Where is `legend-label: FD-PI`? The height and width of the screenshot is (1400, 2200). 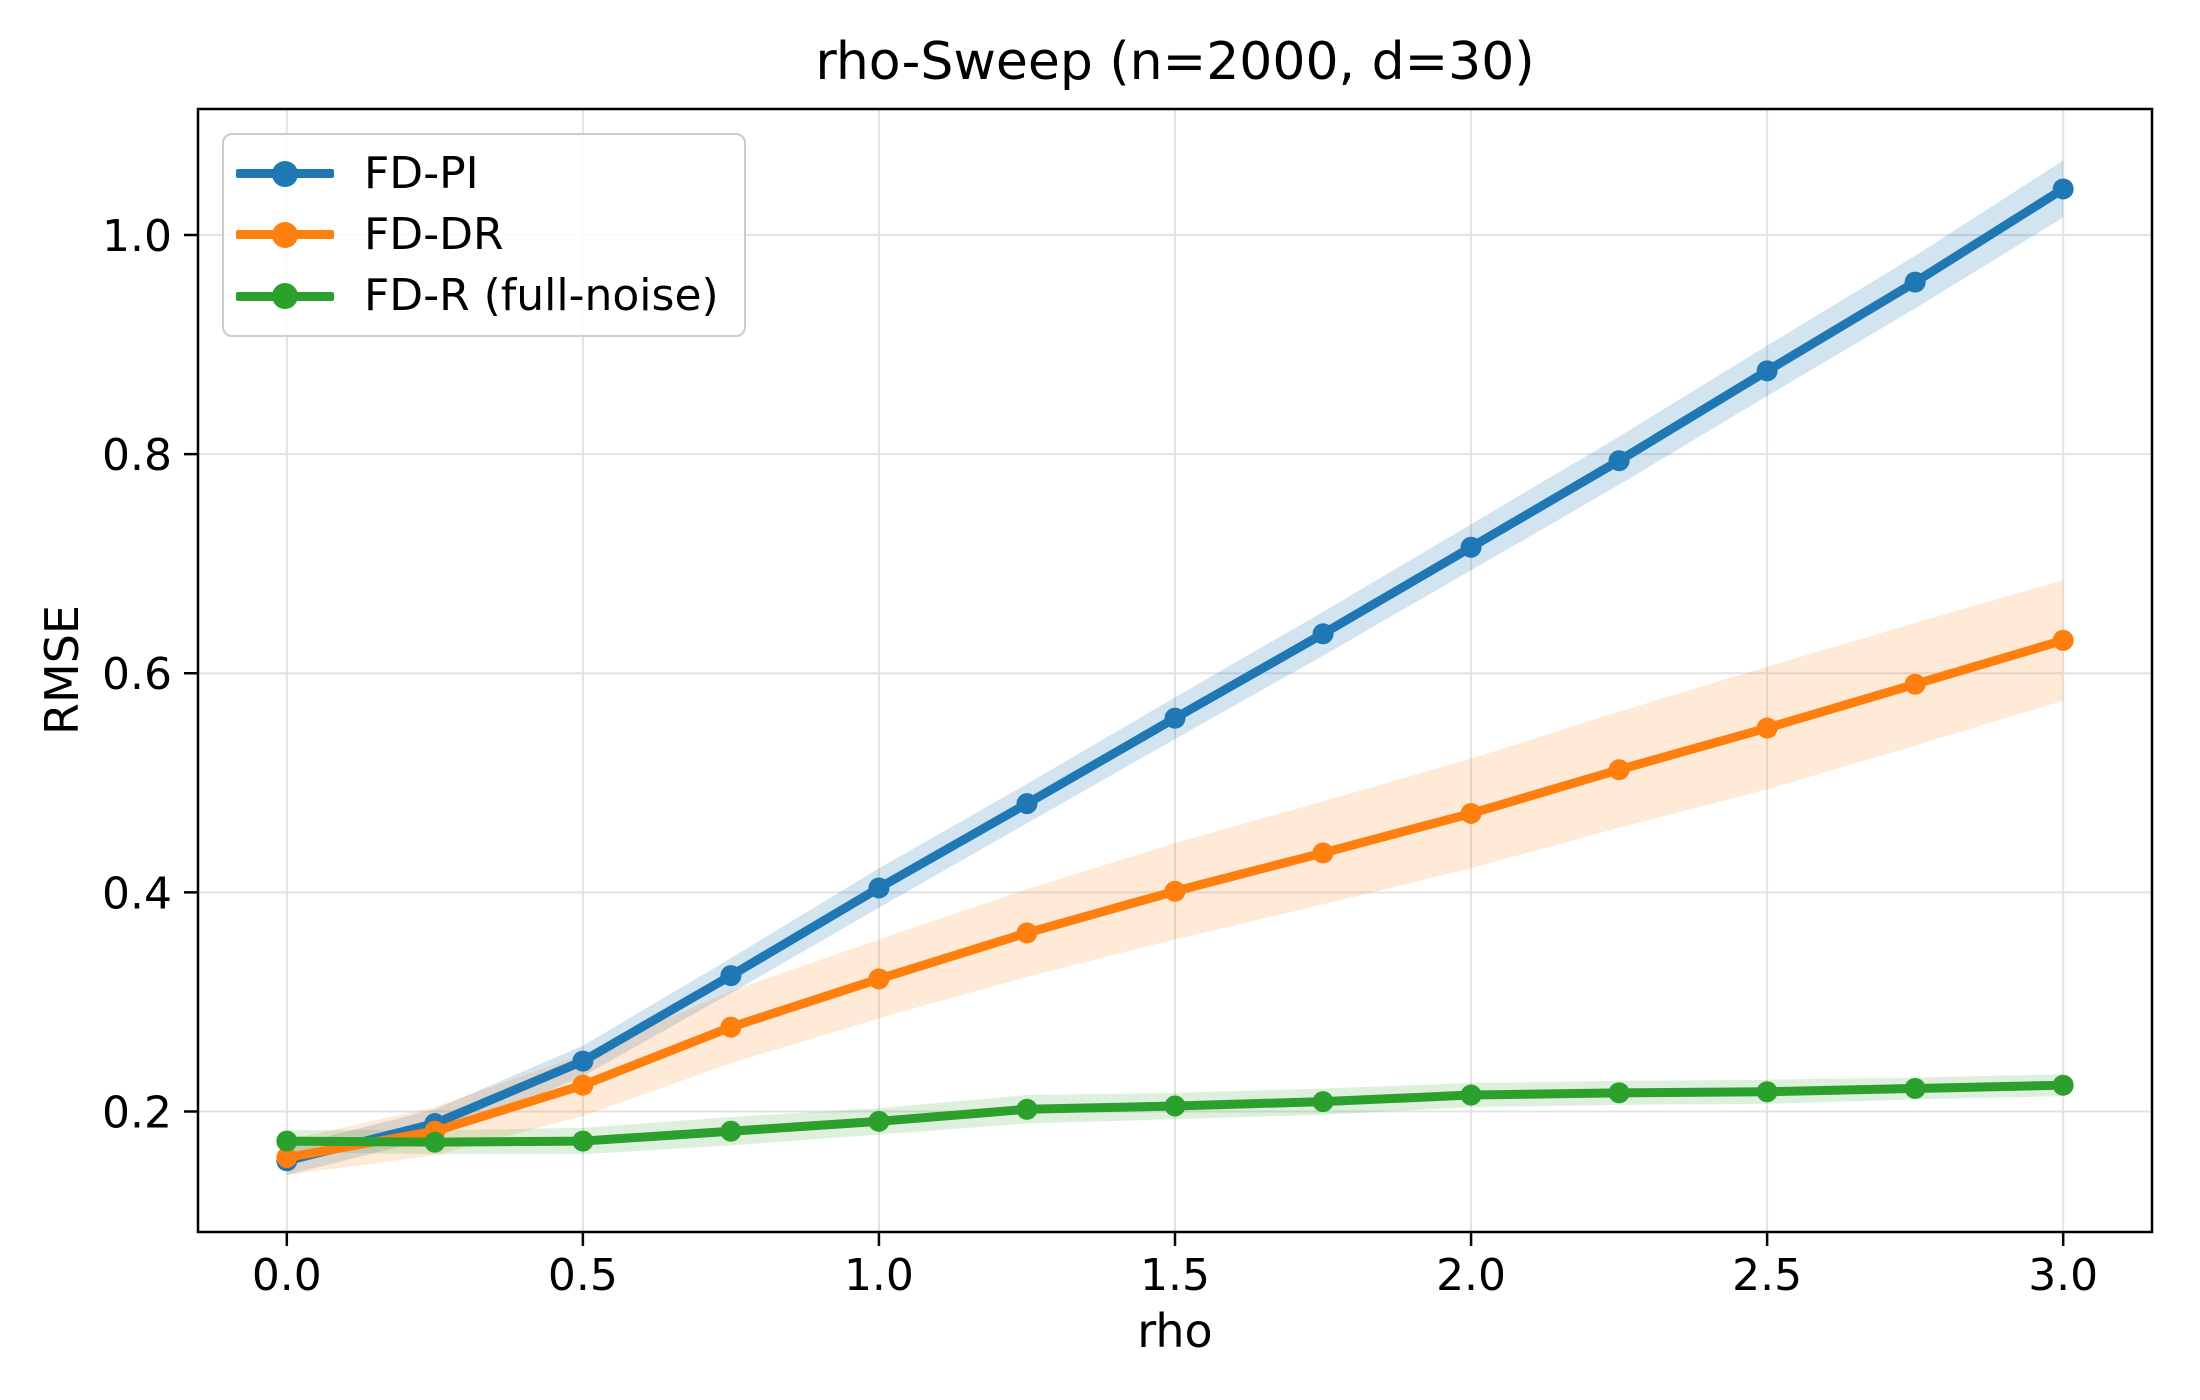 legend-label: FD-PI is located at coordinates (421, 173).